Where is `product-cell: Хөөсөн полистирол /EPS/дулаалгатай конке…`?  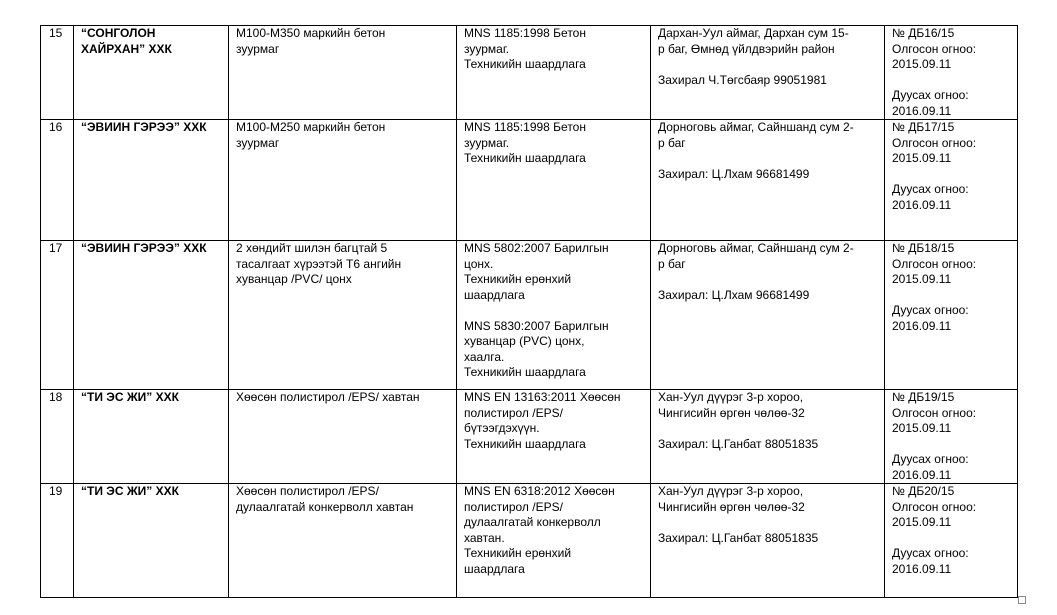 product-cell: Хөөсөн полистирол /EPS/дулаалгатай конке… is located at coordinates (342, 540).